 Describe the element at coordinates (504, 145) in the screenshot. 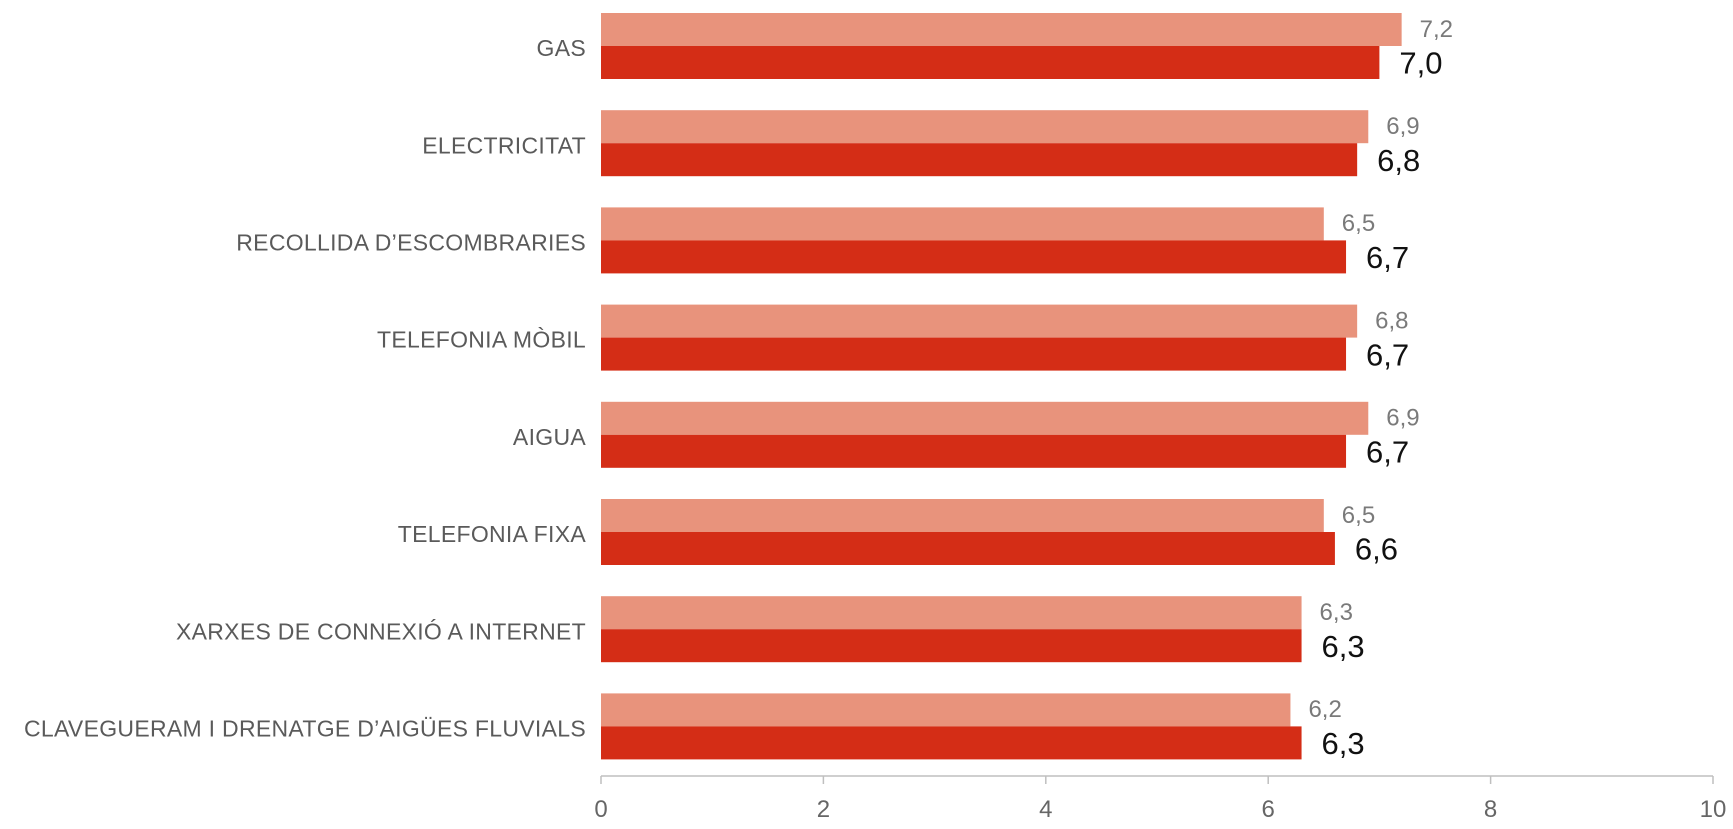

I see `category-label: ELECTRICITAT` at that location.